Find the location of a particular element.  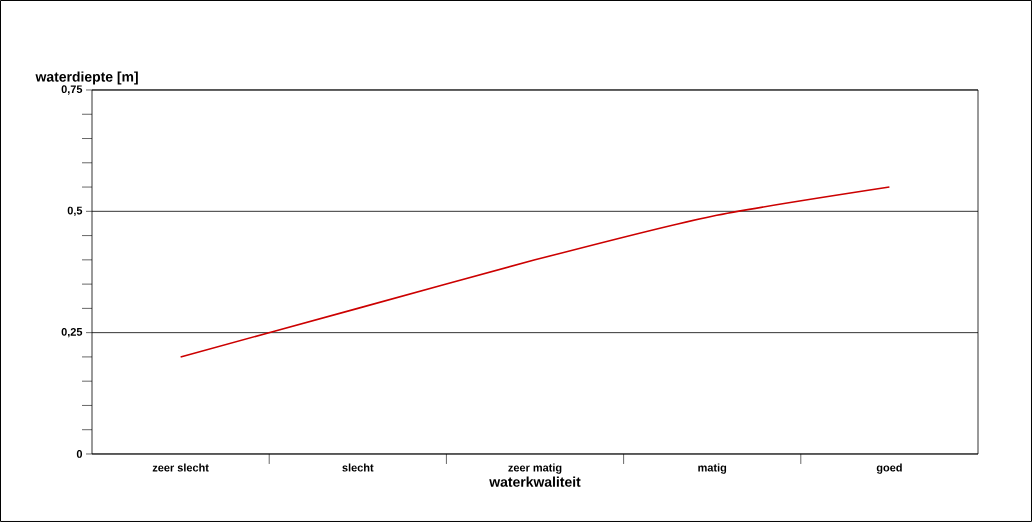

y-tick-label: 0 is located at coordinates (79, 454).